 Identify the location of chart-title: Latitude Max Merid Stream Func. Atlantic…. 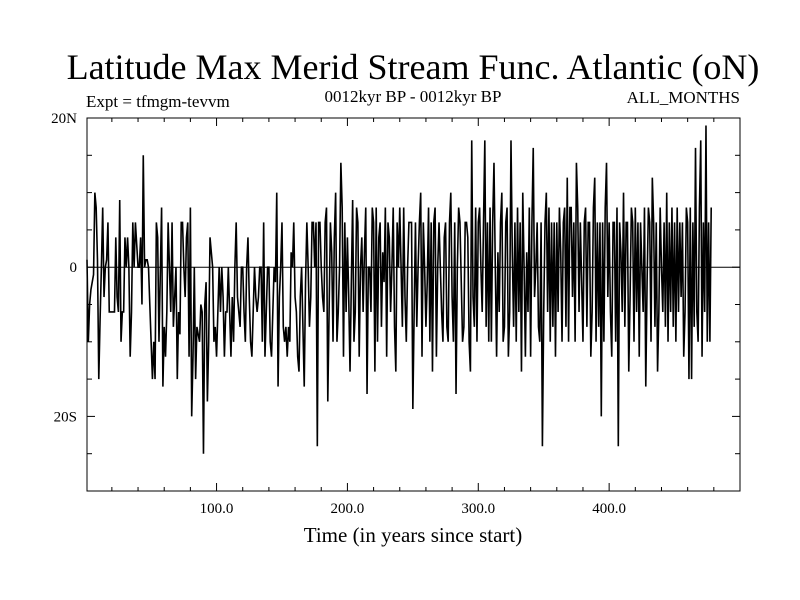
(413, 67).